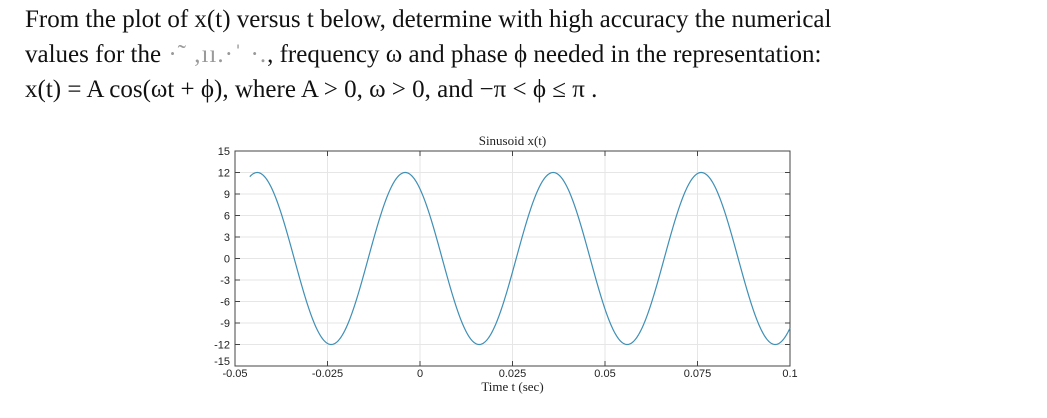 Image resolution: width=1047 pixels, height=418 pixels. What do you see at coordinates (789, 374) in the screenshot?
I see `x-tick-label: 0.1` at bounding box center [789, 374].